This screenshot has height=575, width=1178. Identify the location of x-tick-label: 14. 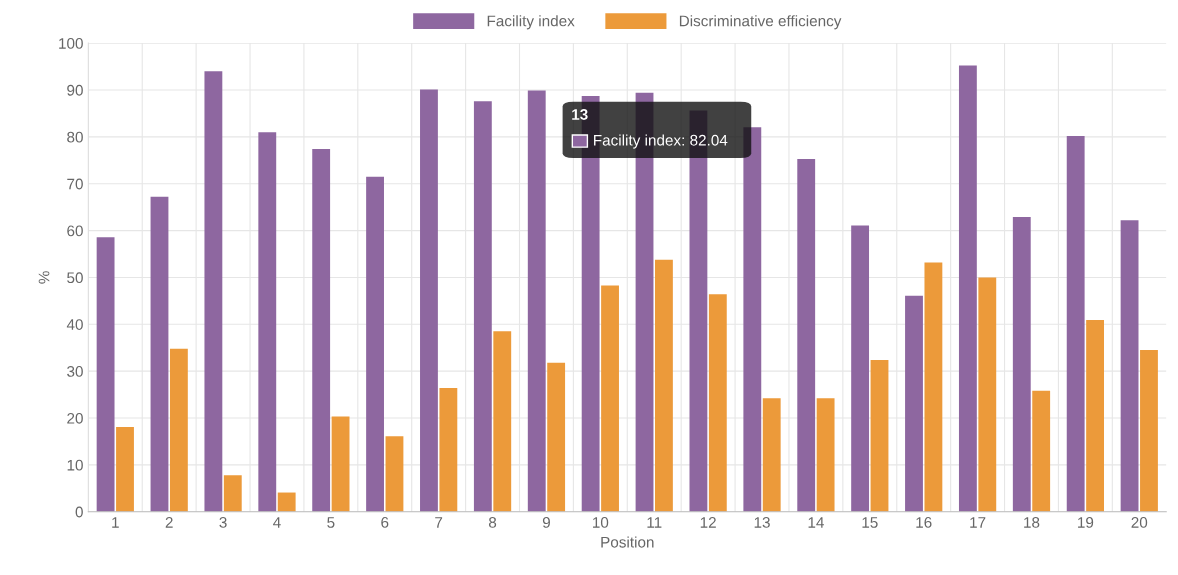
(816, 522).